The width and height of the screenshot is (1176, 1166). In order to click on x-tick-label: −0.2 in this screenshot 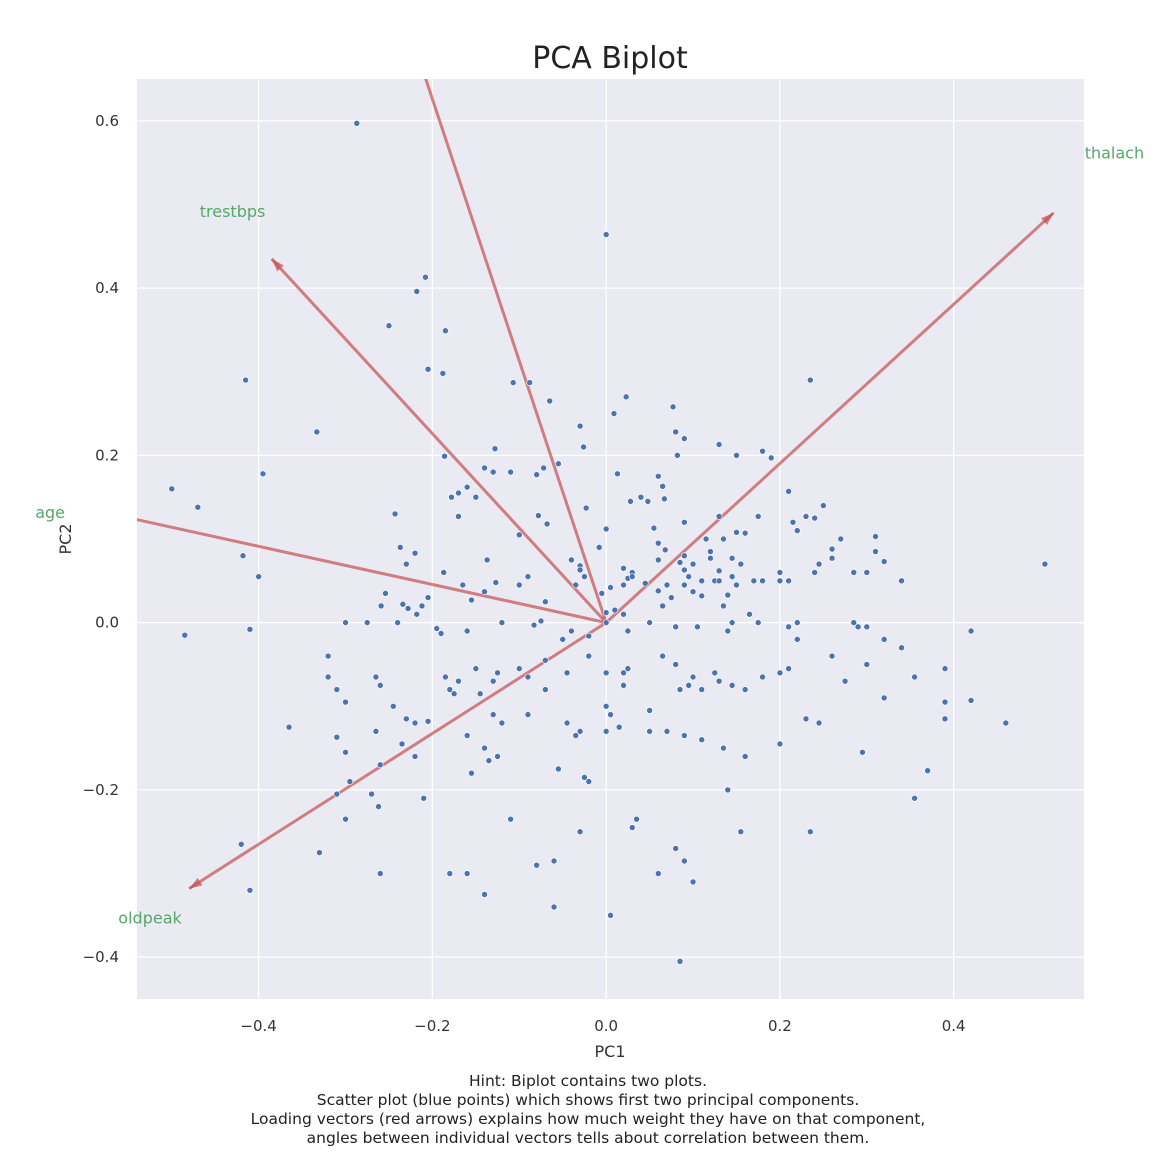, I will do `click(432, 1026)`.